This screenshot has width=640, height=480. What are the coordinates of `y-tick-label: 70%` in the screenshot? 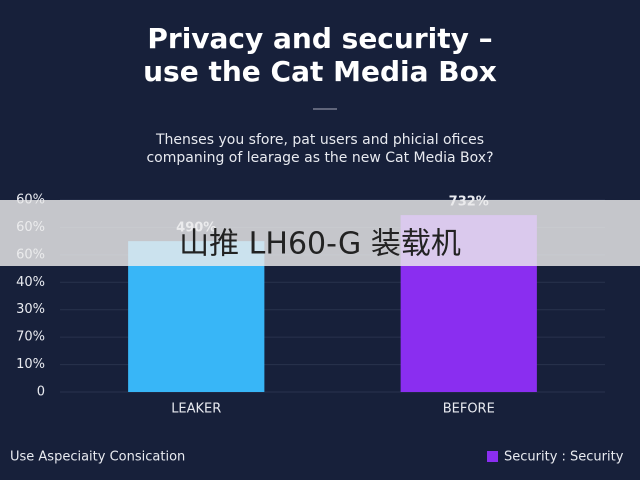 It's located at (30, 337).